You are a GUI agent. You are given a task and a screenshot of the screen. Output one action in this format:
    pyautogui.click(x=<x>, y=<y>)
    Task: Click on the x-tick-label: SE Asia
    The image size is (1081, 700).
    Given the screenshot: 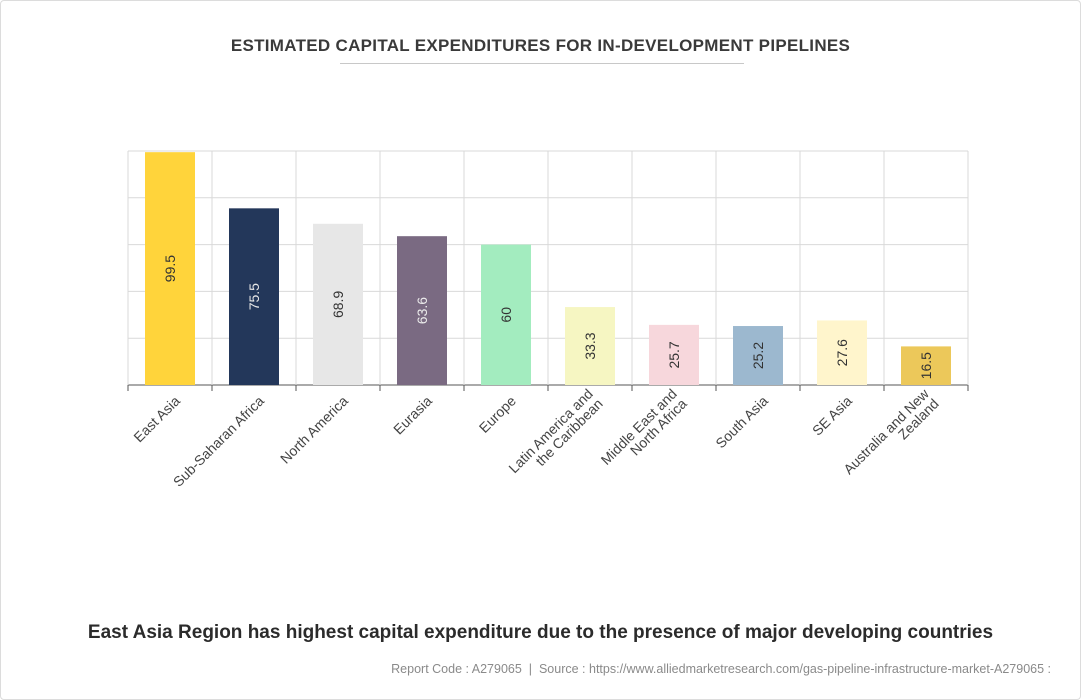 What is the action you would take?
    pyautogui.click(x=832, y=415)
    